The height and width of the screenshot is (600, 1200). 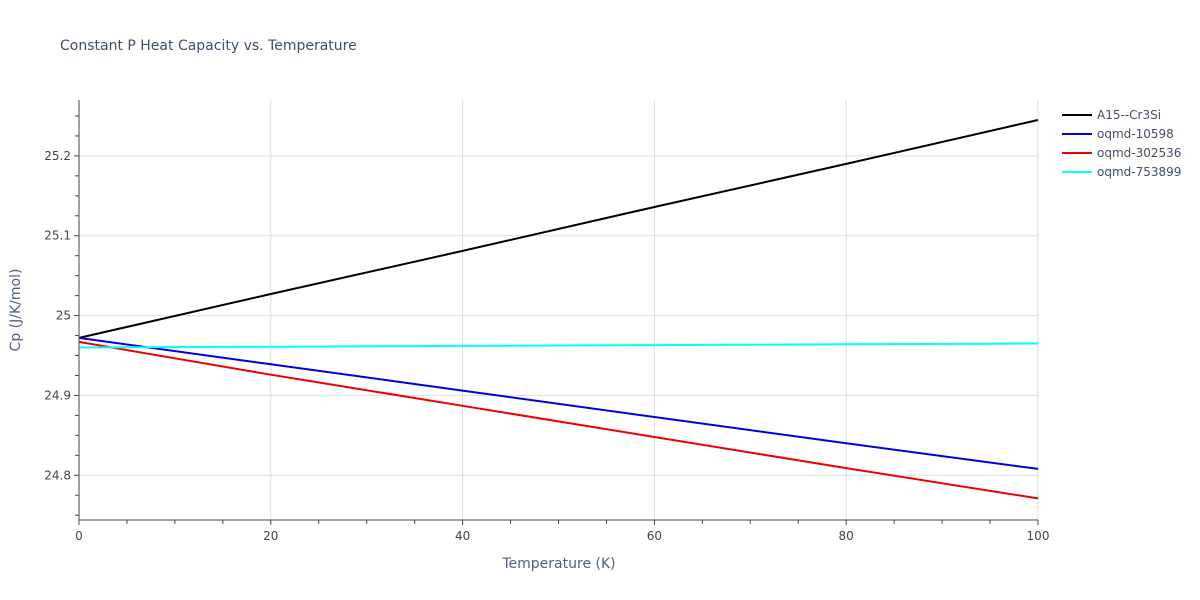 What do you see at coordinates (846, 536) in the screenshot?
I see `x-tick-label: 80` at bounding box center [846, 536].